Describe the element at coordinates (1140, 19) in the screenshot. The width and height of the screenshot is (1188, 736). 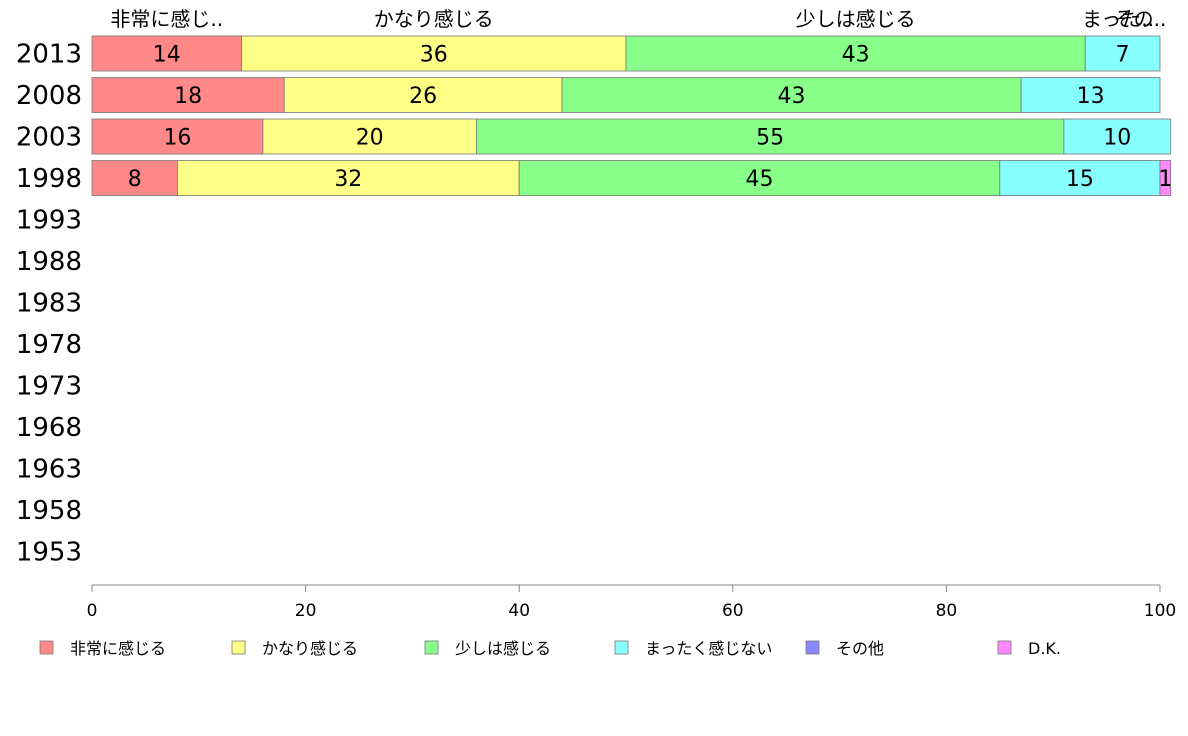
I see `column-header-4: その..` at that location.